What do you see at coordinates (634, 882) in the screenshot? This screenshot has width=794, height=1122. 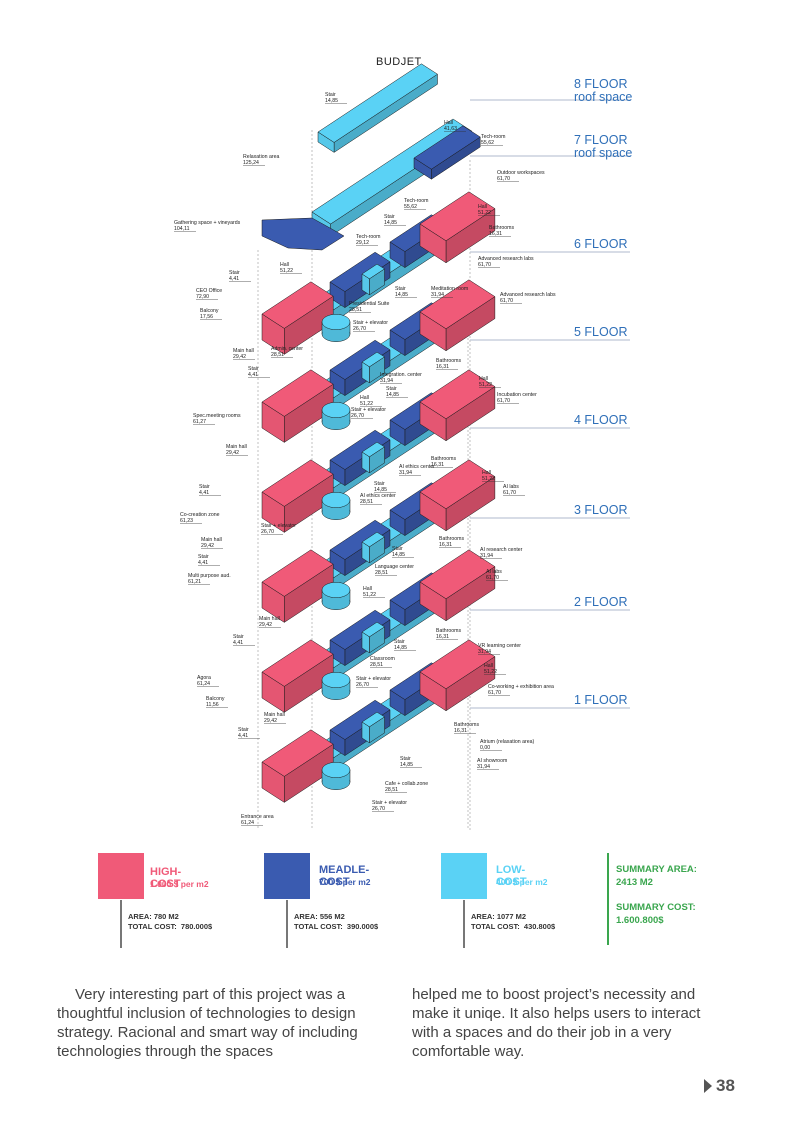 I see `summary-area-value: 2413 M2` at bounding box center [634, 882].